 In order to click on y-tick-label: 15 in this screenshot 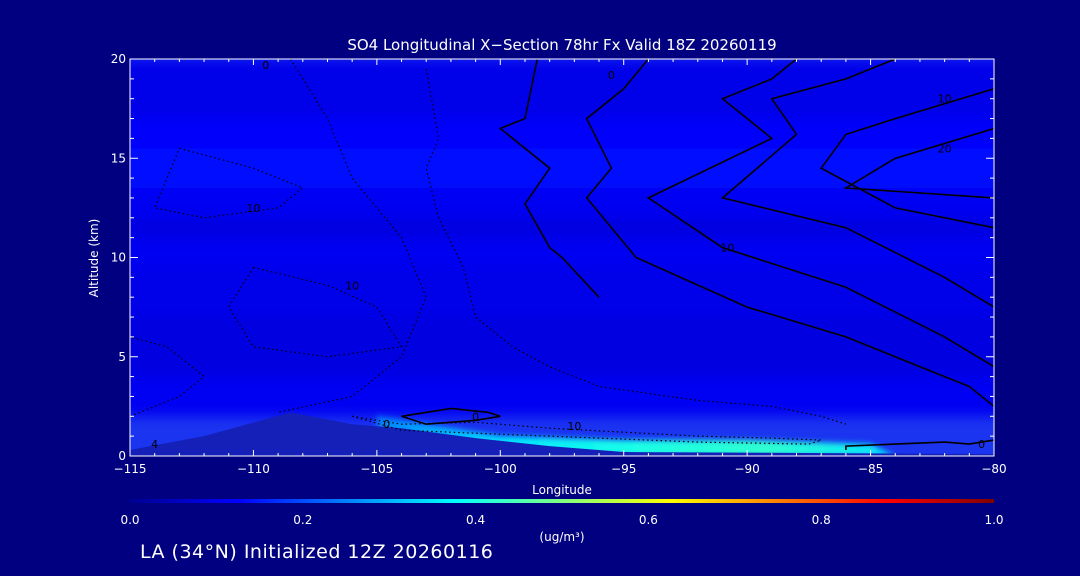, I will do `click(118, 158)`.